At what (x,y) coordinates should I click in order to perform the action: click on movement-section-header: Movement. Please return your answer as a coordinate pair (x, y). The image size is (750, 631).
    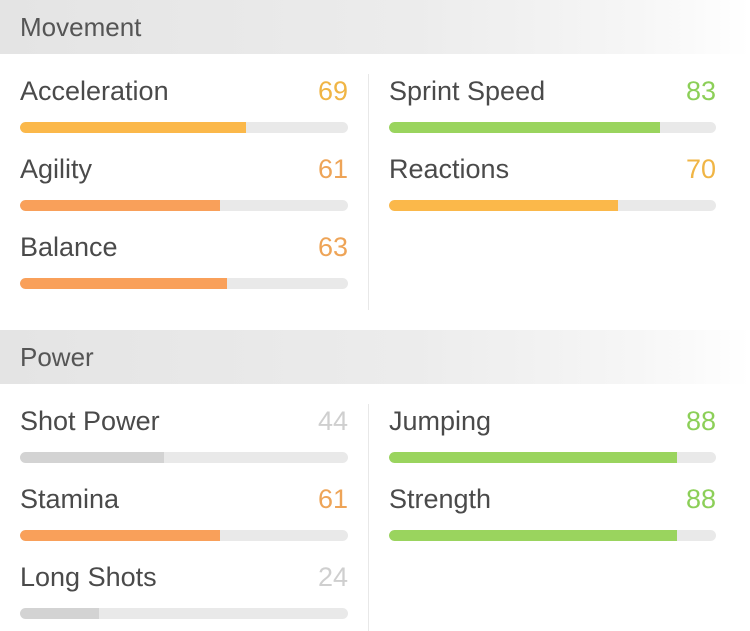
    Looking at the image, I should click on (375, 27).